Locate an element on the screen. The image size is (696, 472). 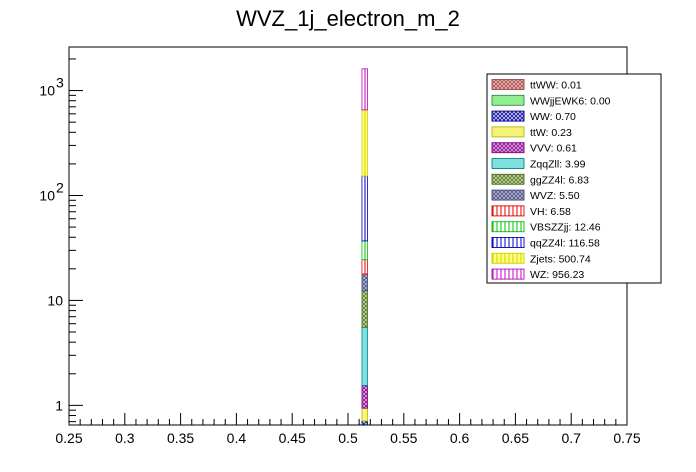
x-axis: 0.25 0.3 0.35 0.4 0.45 0.5 0.55 0.6 0.65 0.7 0.75 is located at coordinates (348, 429).